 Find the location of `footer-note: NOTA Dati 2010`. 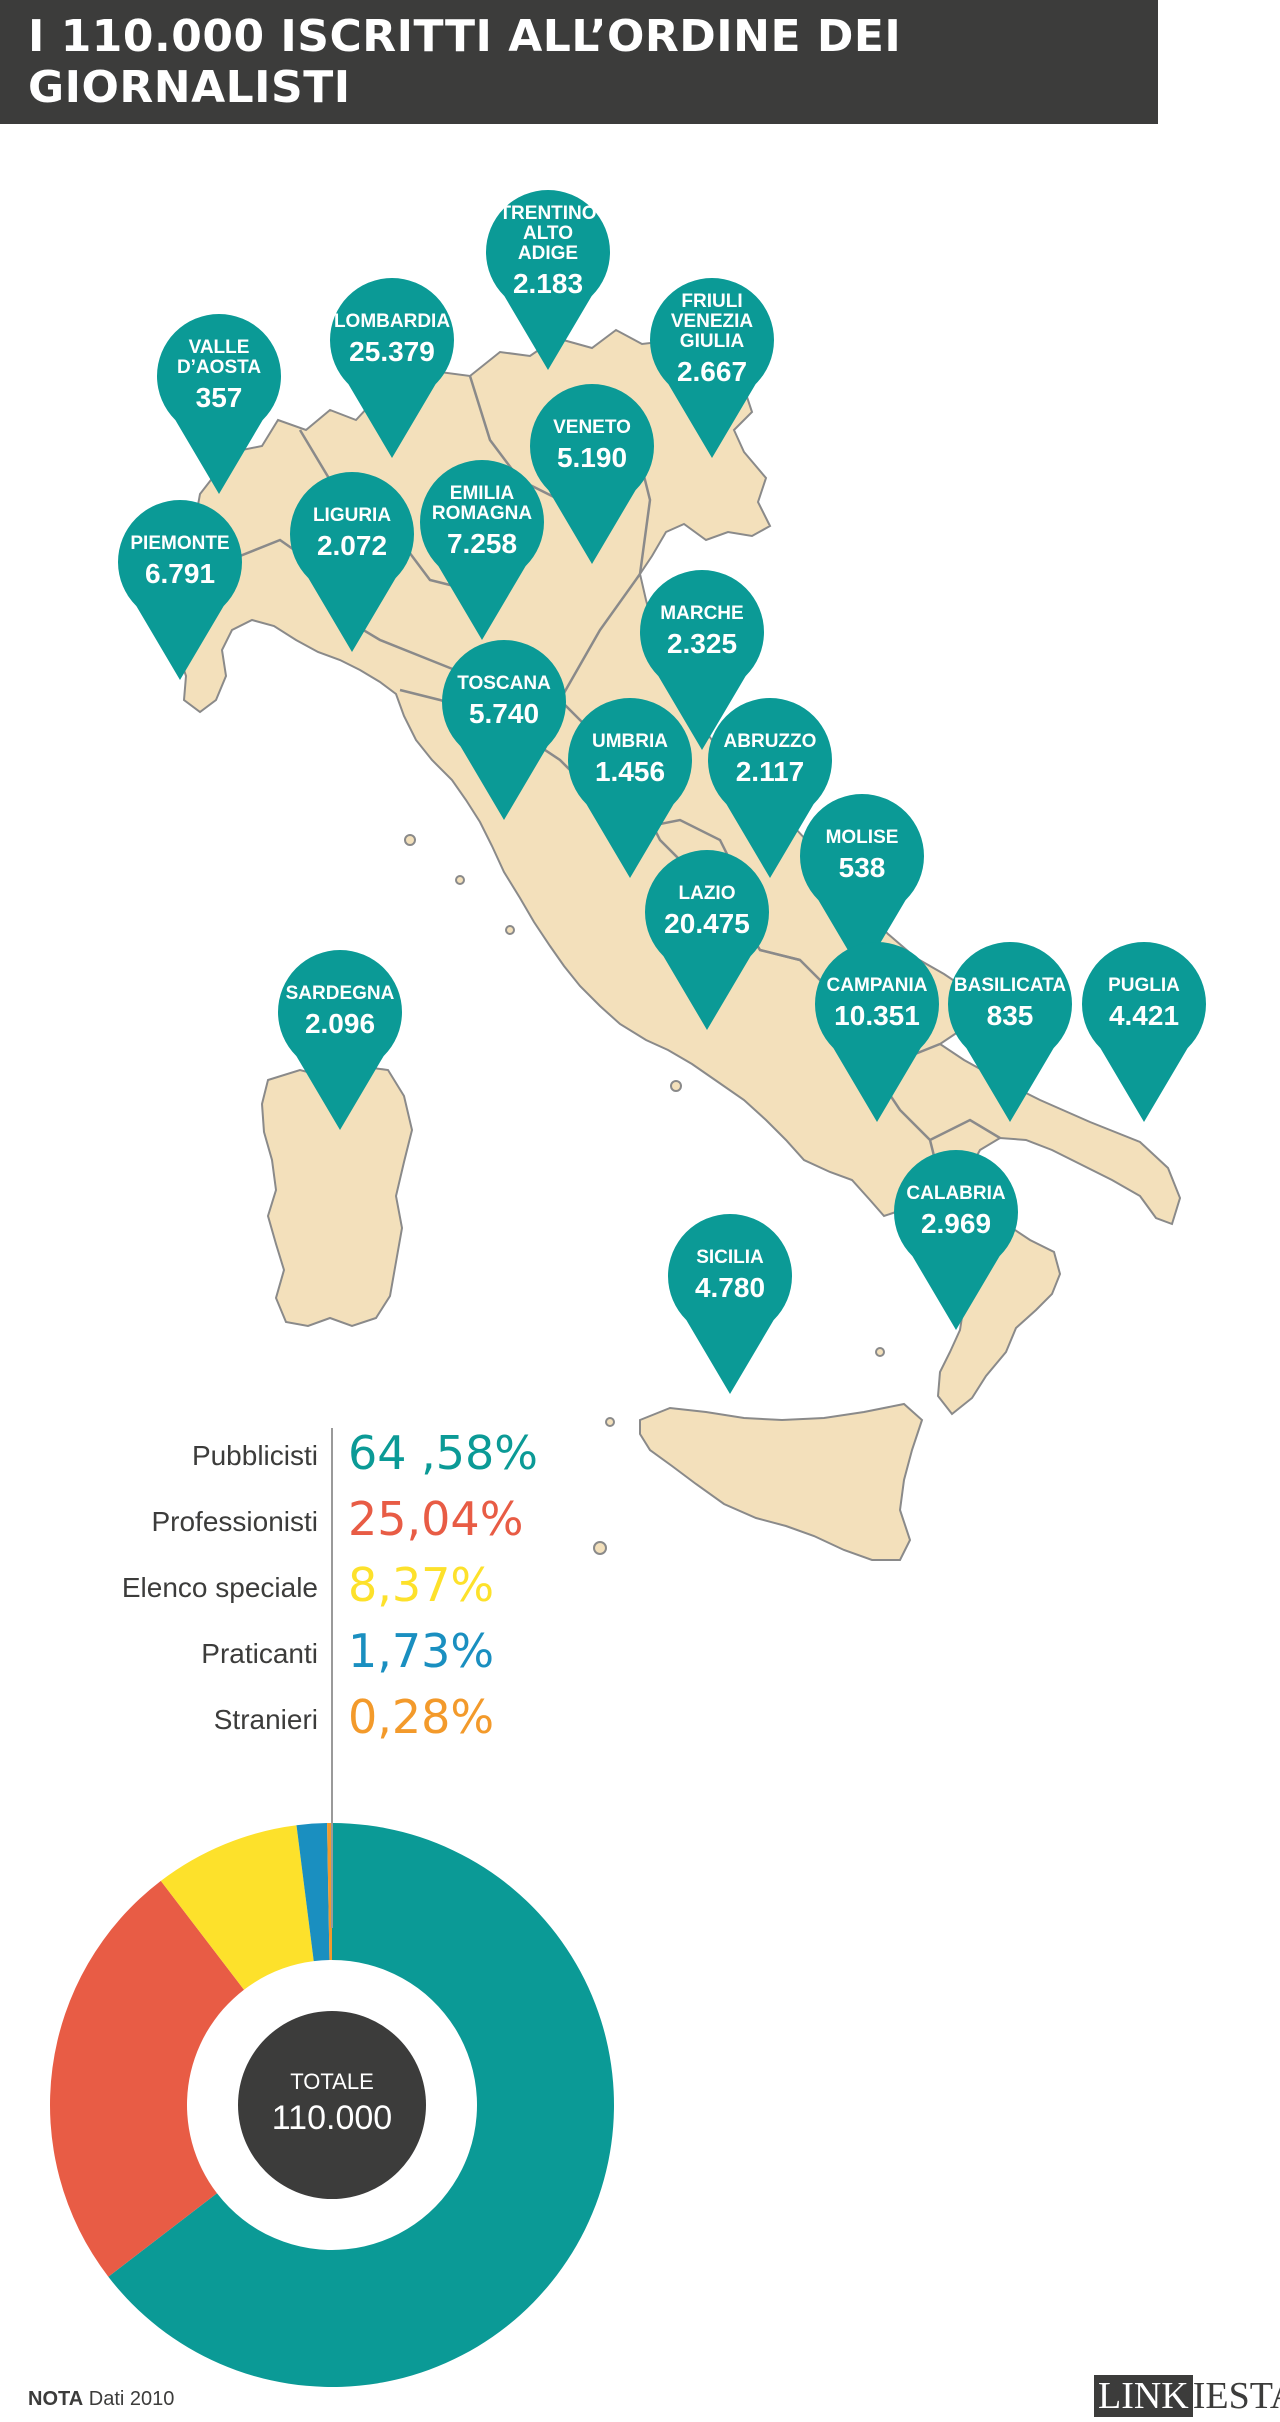

footer-note: NOTA Dati 2010 is located at coordinates (101, 2399).